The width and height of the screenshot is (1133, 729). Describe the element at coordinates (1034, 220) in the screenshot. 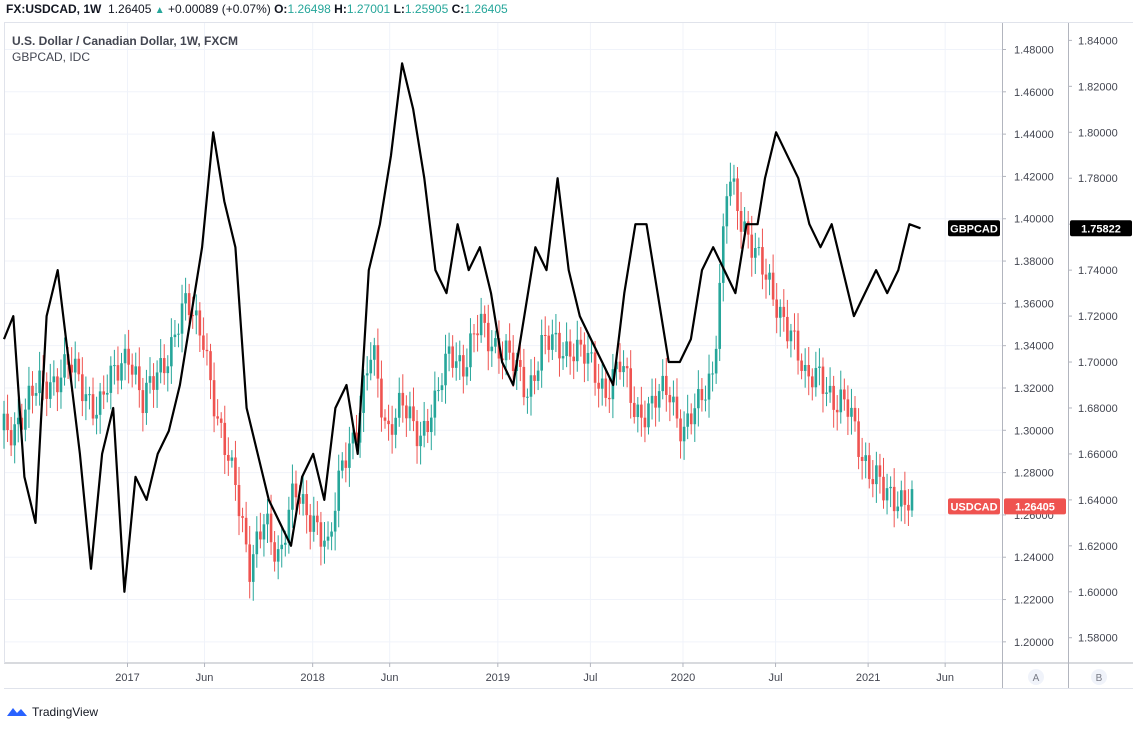

I see `y-tick-label-a: 1.40000` at that location.